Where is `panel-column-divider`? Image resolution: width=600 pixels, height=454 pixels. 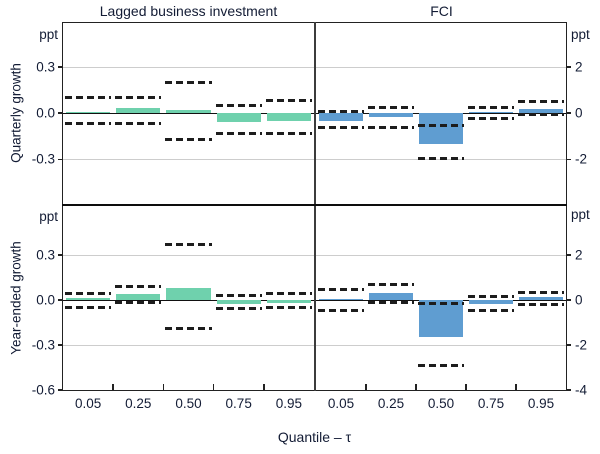 panel-column-divider is located at coordinates (315, 206).